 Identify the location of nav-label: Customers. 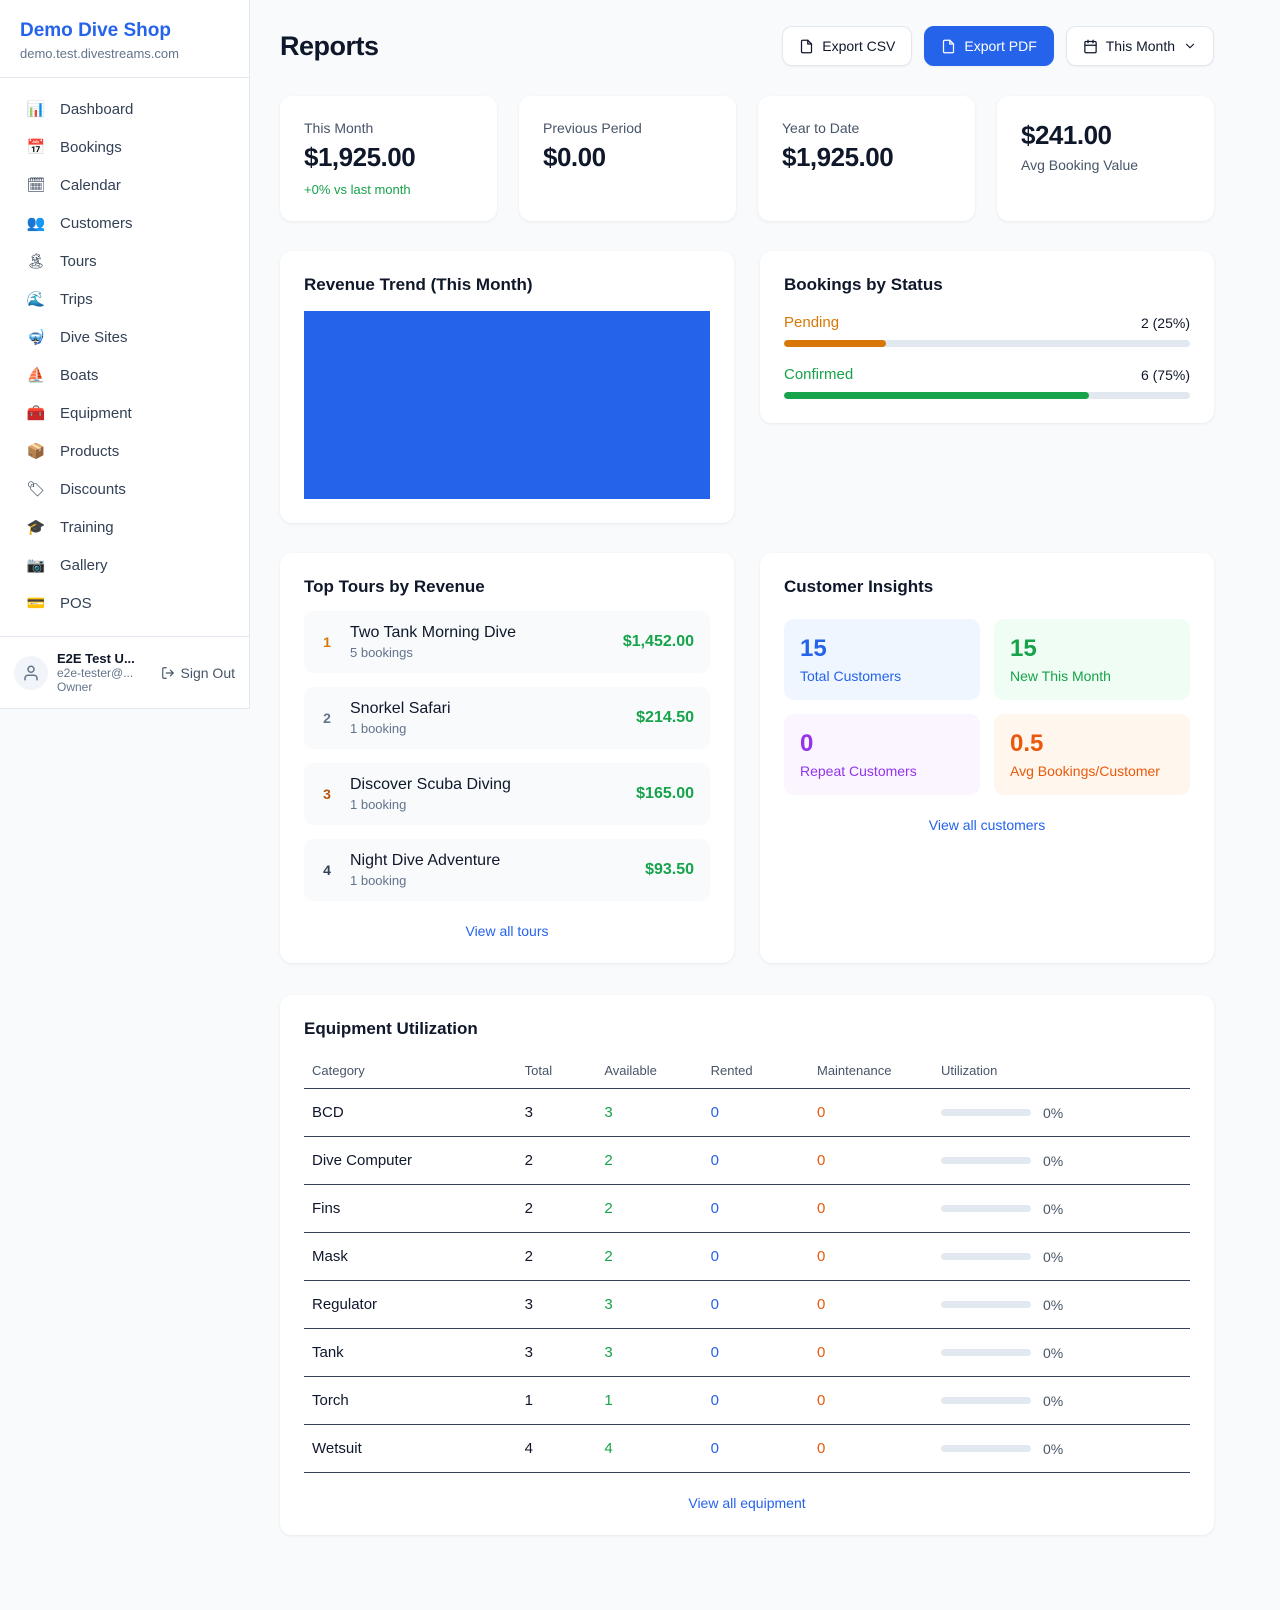
(96, 223).